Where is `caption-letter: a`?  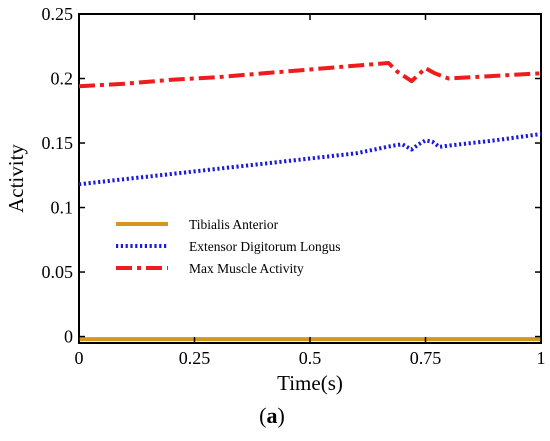 caption-letter: a is located at coordinates (272, 415).